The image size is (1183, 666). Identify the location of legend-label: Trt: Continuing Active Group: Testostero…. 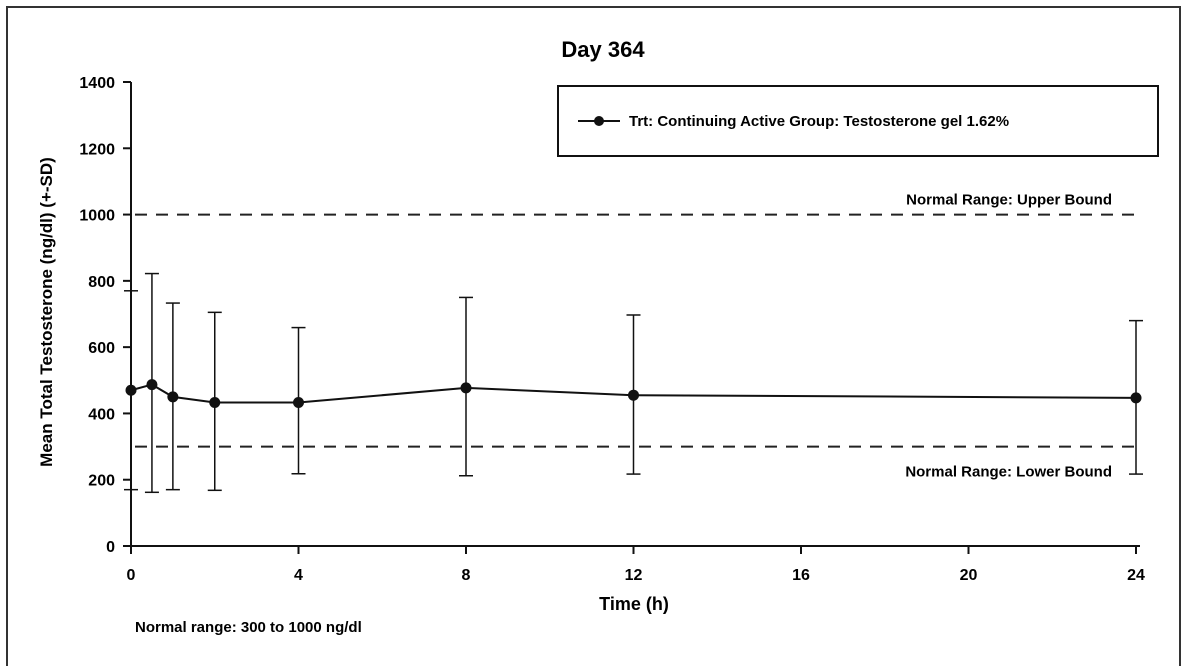
(819, 121).